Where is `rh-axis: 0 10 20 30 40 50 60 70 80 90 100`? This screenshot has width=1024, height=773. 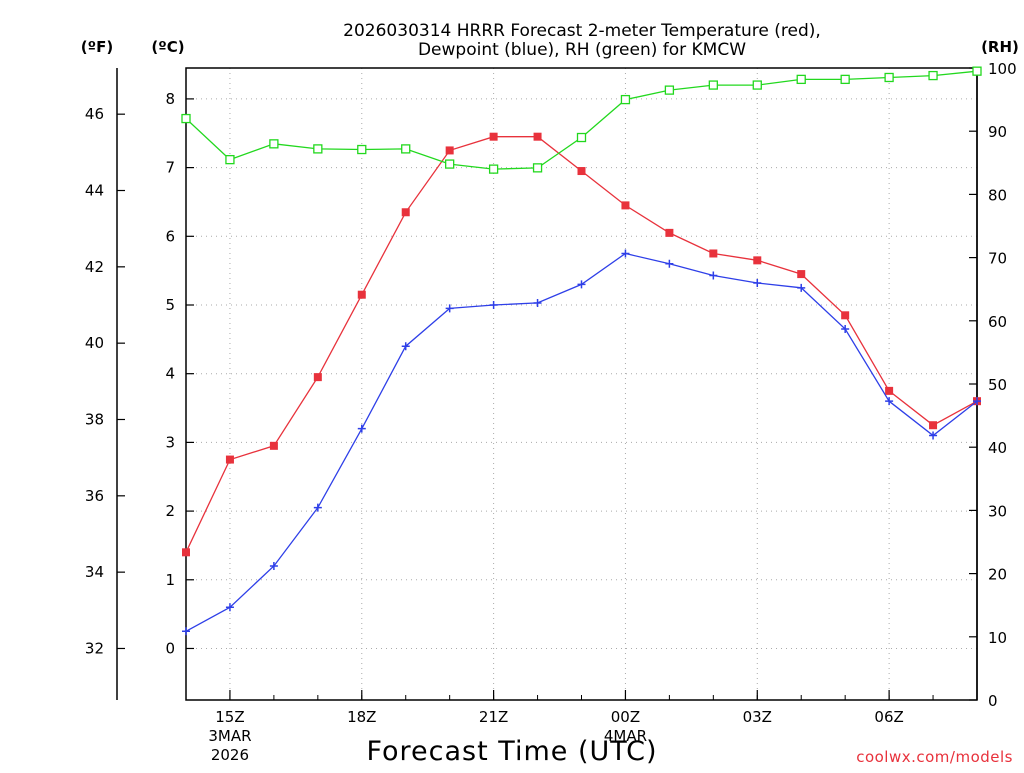
rh-axis: 0 10 20 30 40 50 60 70 80 90 100 is located at coordinates (993, 385).